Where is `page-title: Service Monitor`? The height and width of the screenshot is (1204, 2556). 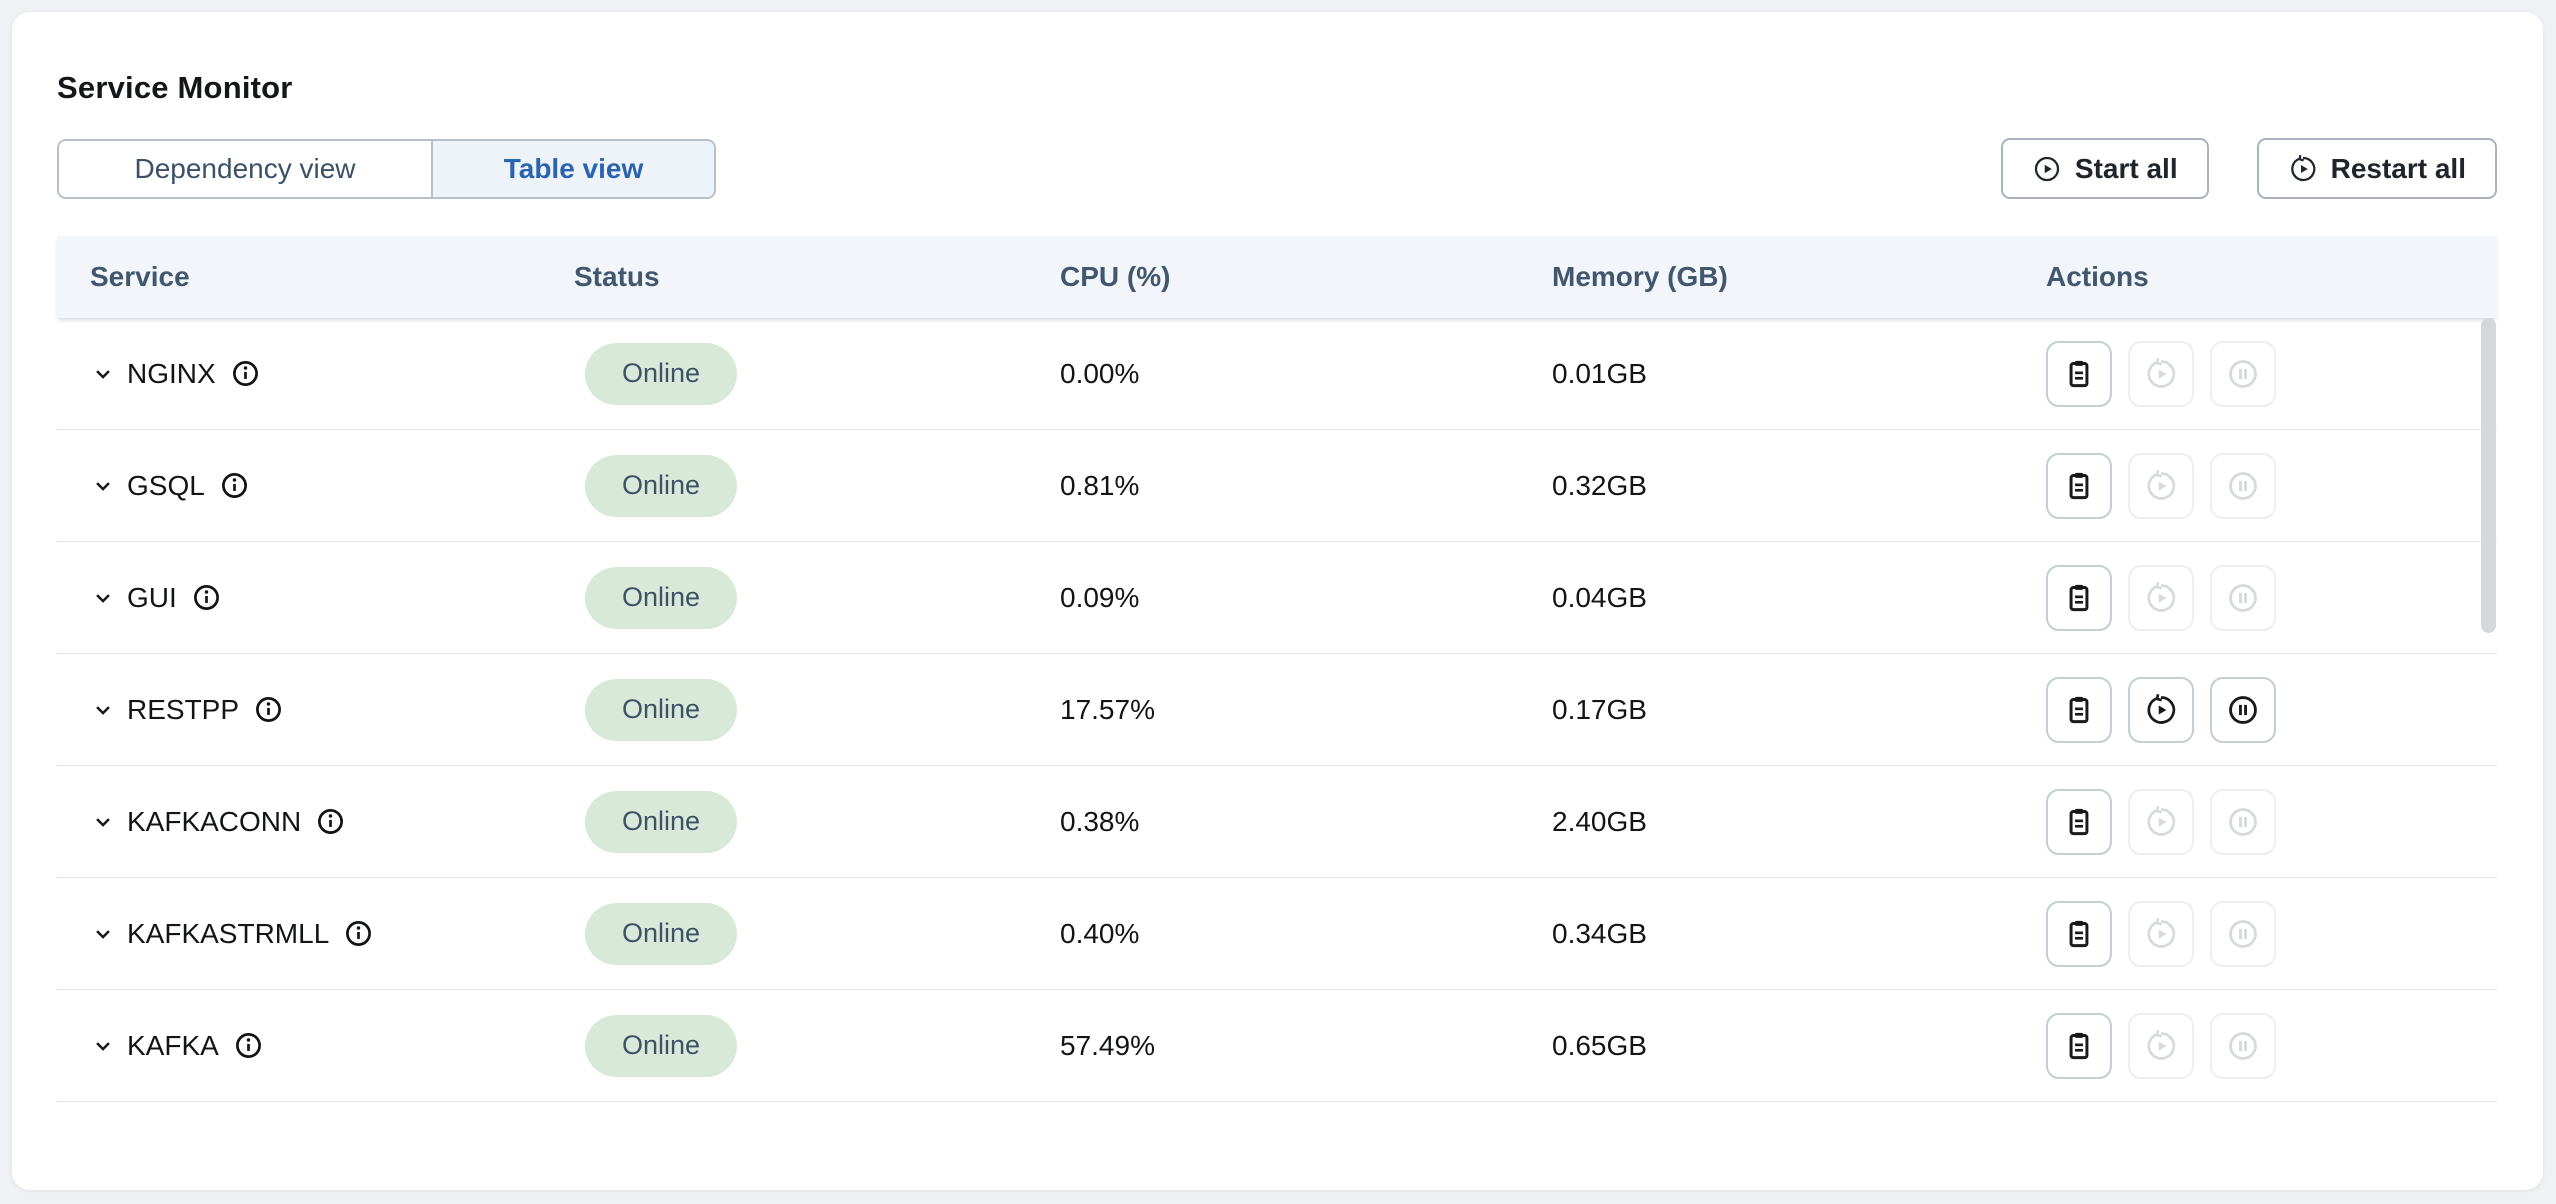 page-title: Service Monitor is located at coordinates (175, 87).